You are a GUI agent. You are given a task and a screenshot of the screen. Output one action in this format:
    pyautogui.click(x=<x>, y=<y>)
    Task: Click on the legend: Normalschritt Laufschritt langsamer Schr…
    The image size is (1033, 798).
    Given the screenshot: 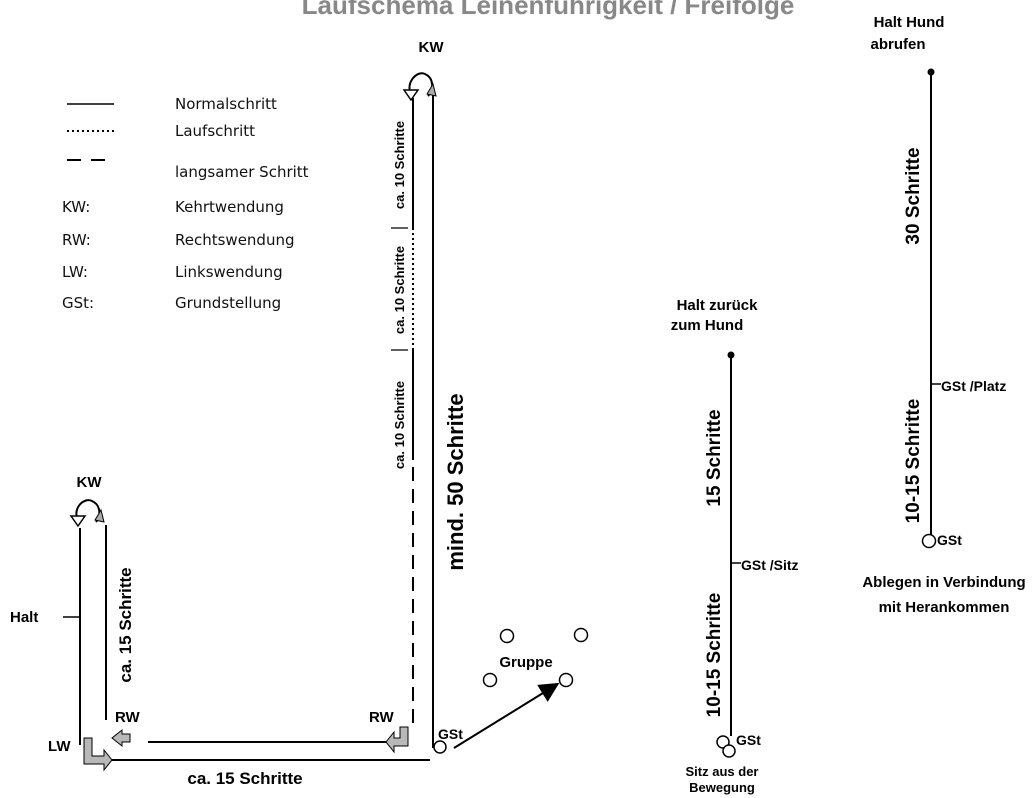 What is the action you would take?
    pyautogui.click(x=185, y=203)
    